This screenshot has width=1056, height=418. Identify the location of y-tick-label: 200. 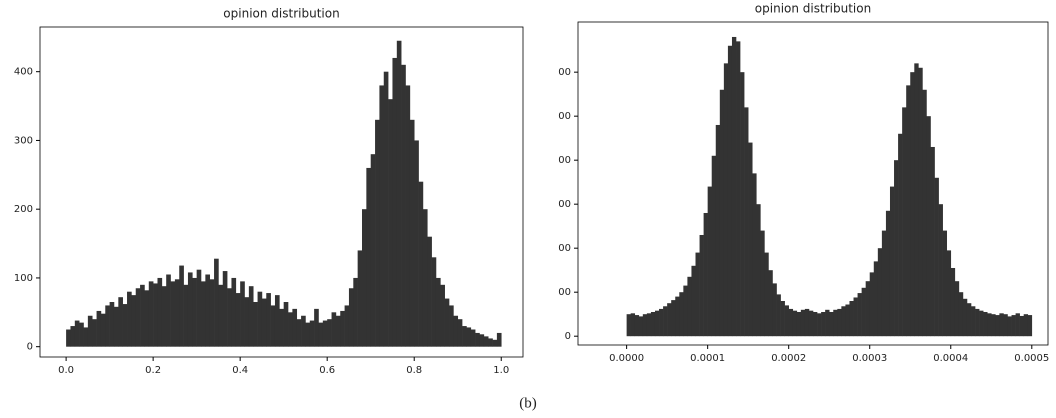
(23, 209).